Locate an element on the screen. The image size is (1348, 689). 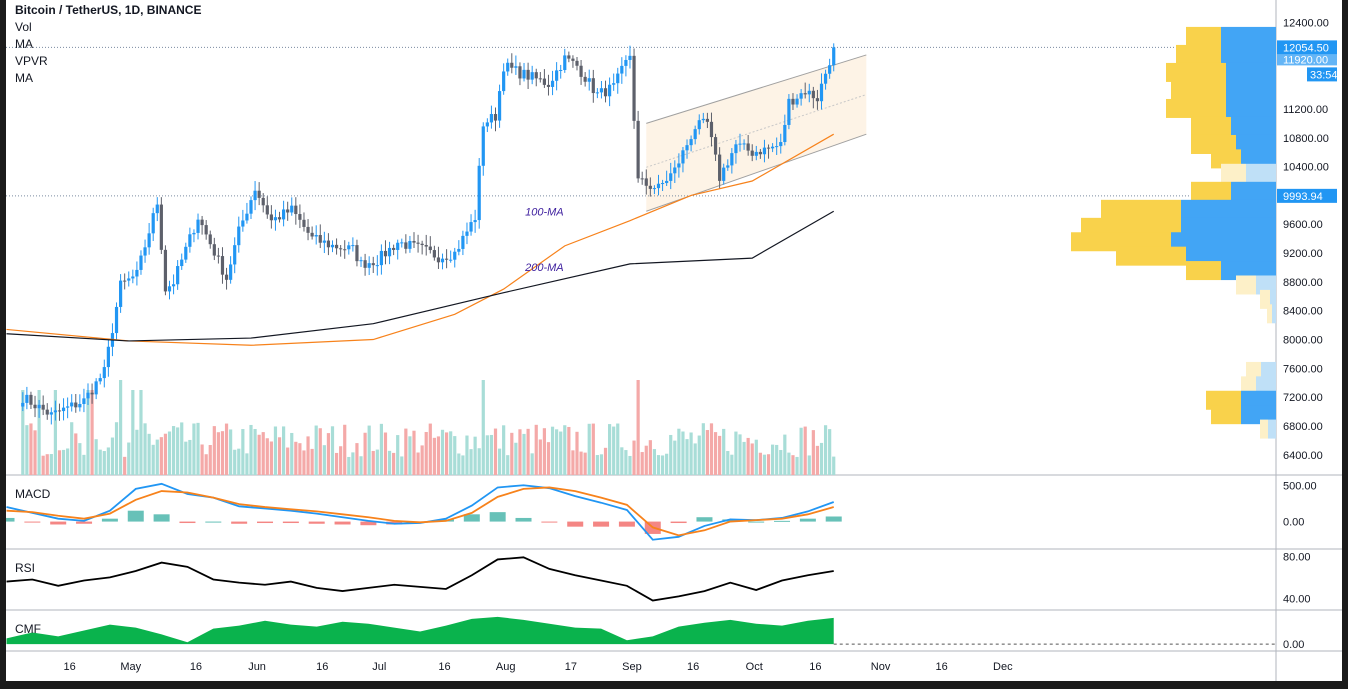
legend-vol: Vol is located at coordinates (23, 27).